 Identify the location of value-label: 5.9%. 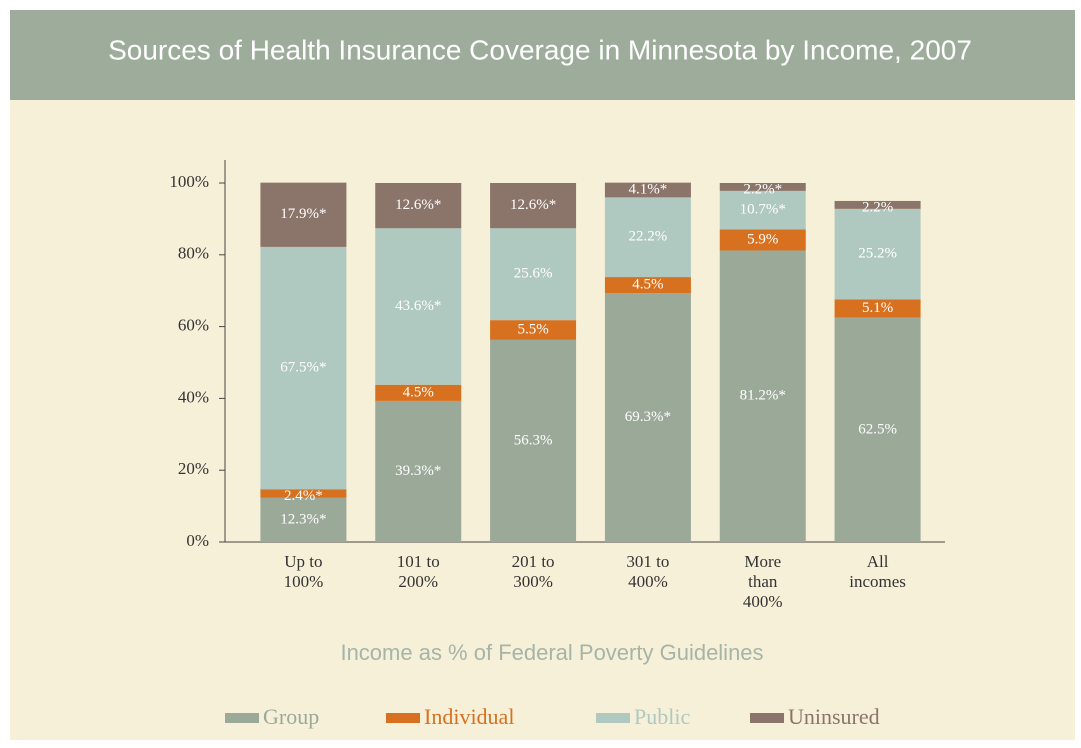
(762, 239).